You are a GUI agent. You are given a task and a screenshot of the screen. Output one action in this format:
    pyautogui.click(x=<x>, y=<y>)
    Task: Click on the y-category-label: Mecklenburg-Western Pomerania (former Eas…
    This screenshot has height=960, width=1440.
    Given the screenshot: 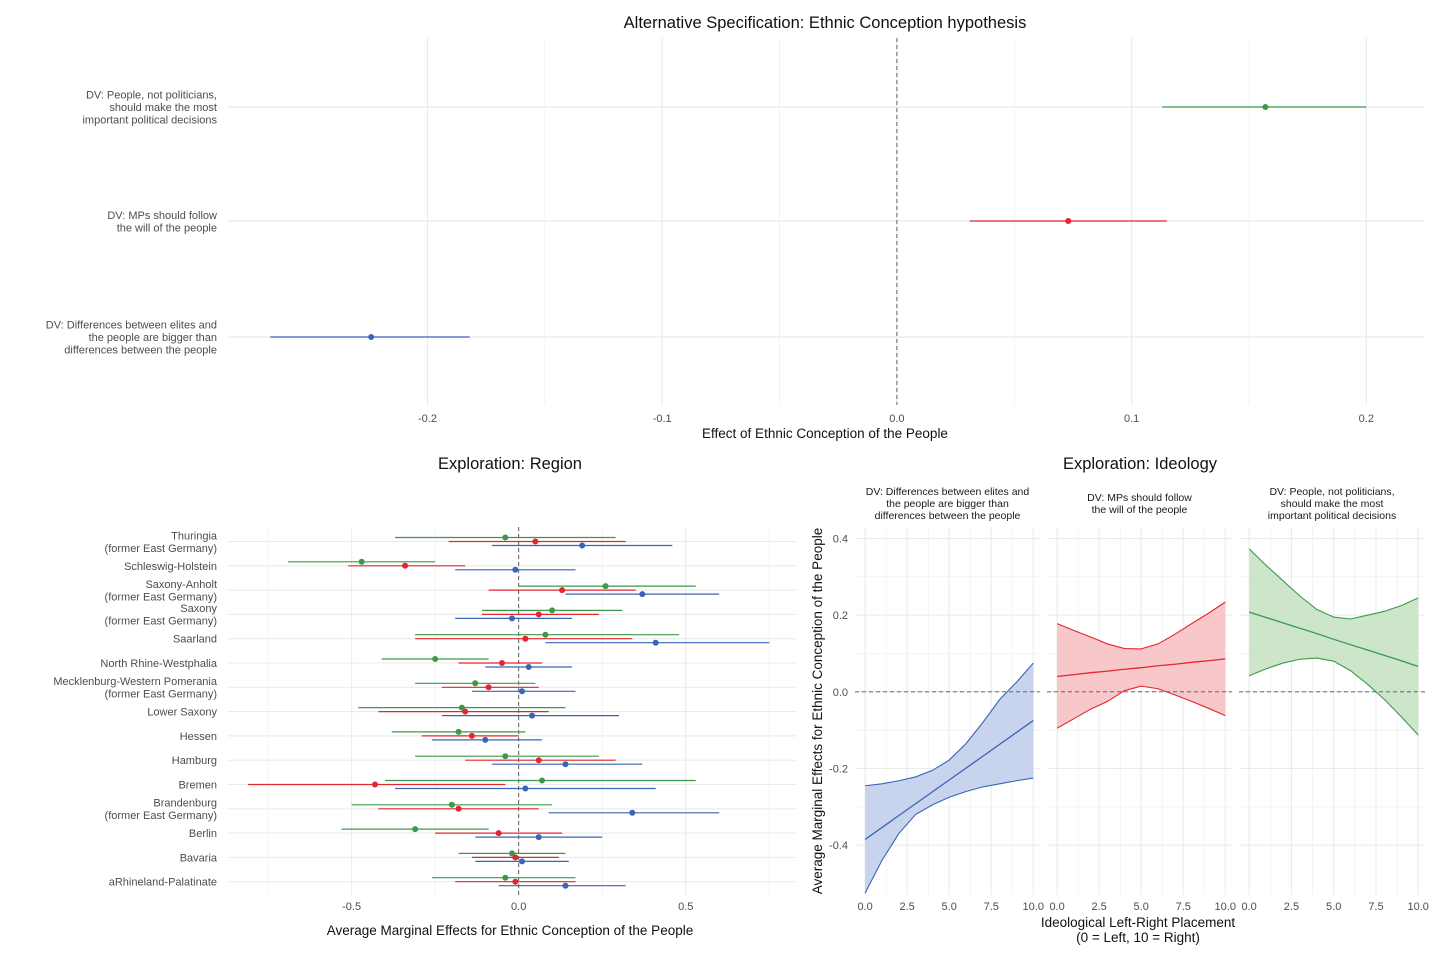 What is the action you would take?
    pyautogui.click(x=135, y=688)
    